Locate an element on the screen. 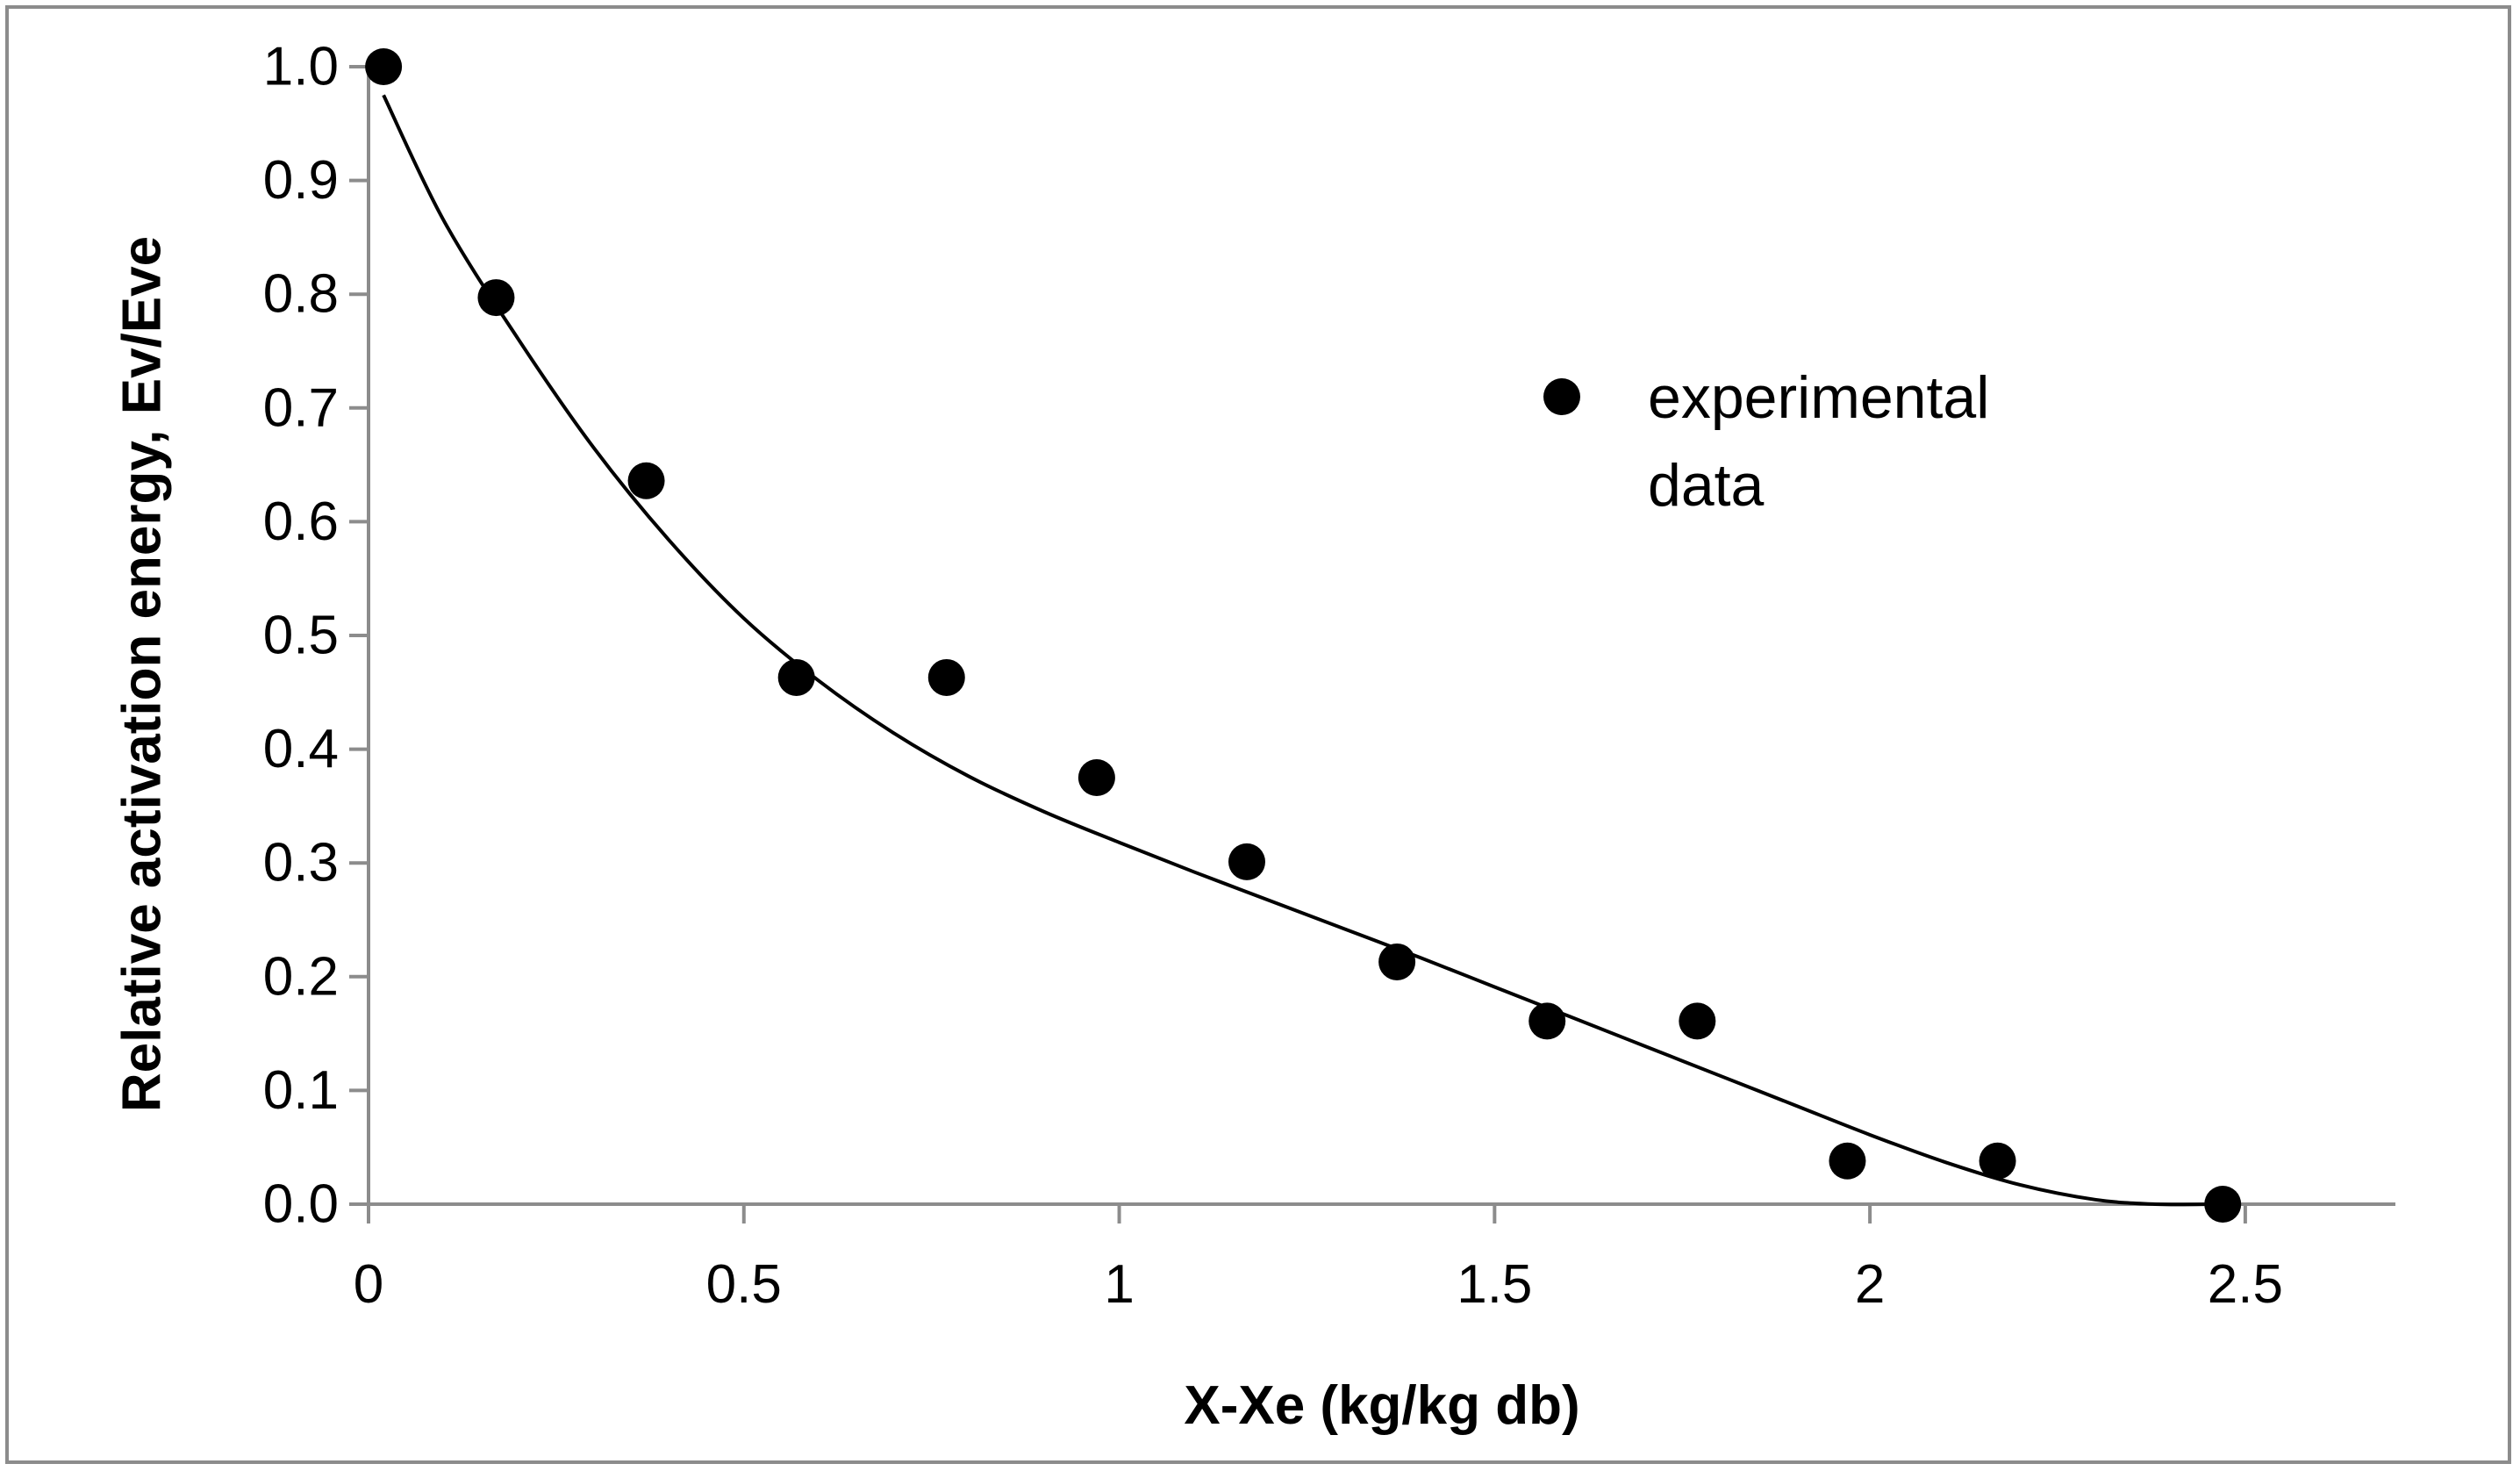  x-tick-label: 2 is located at coordinates (1870, 1284).